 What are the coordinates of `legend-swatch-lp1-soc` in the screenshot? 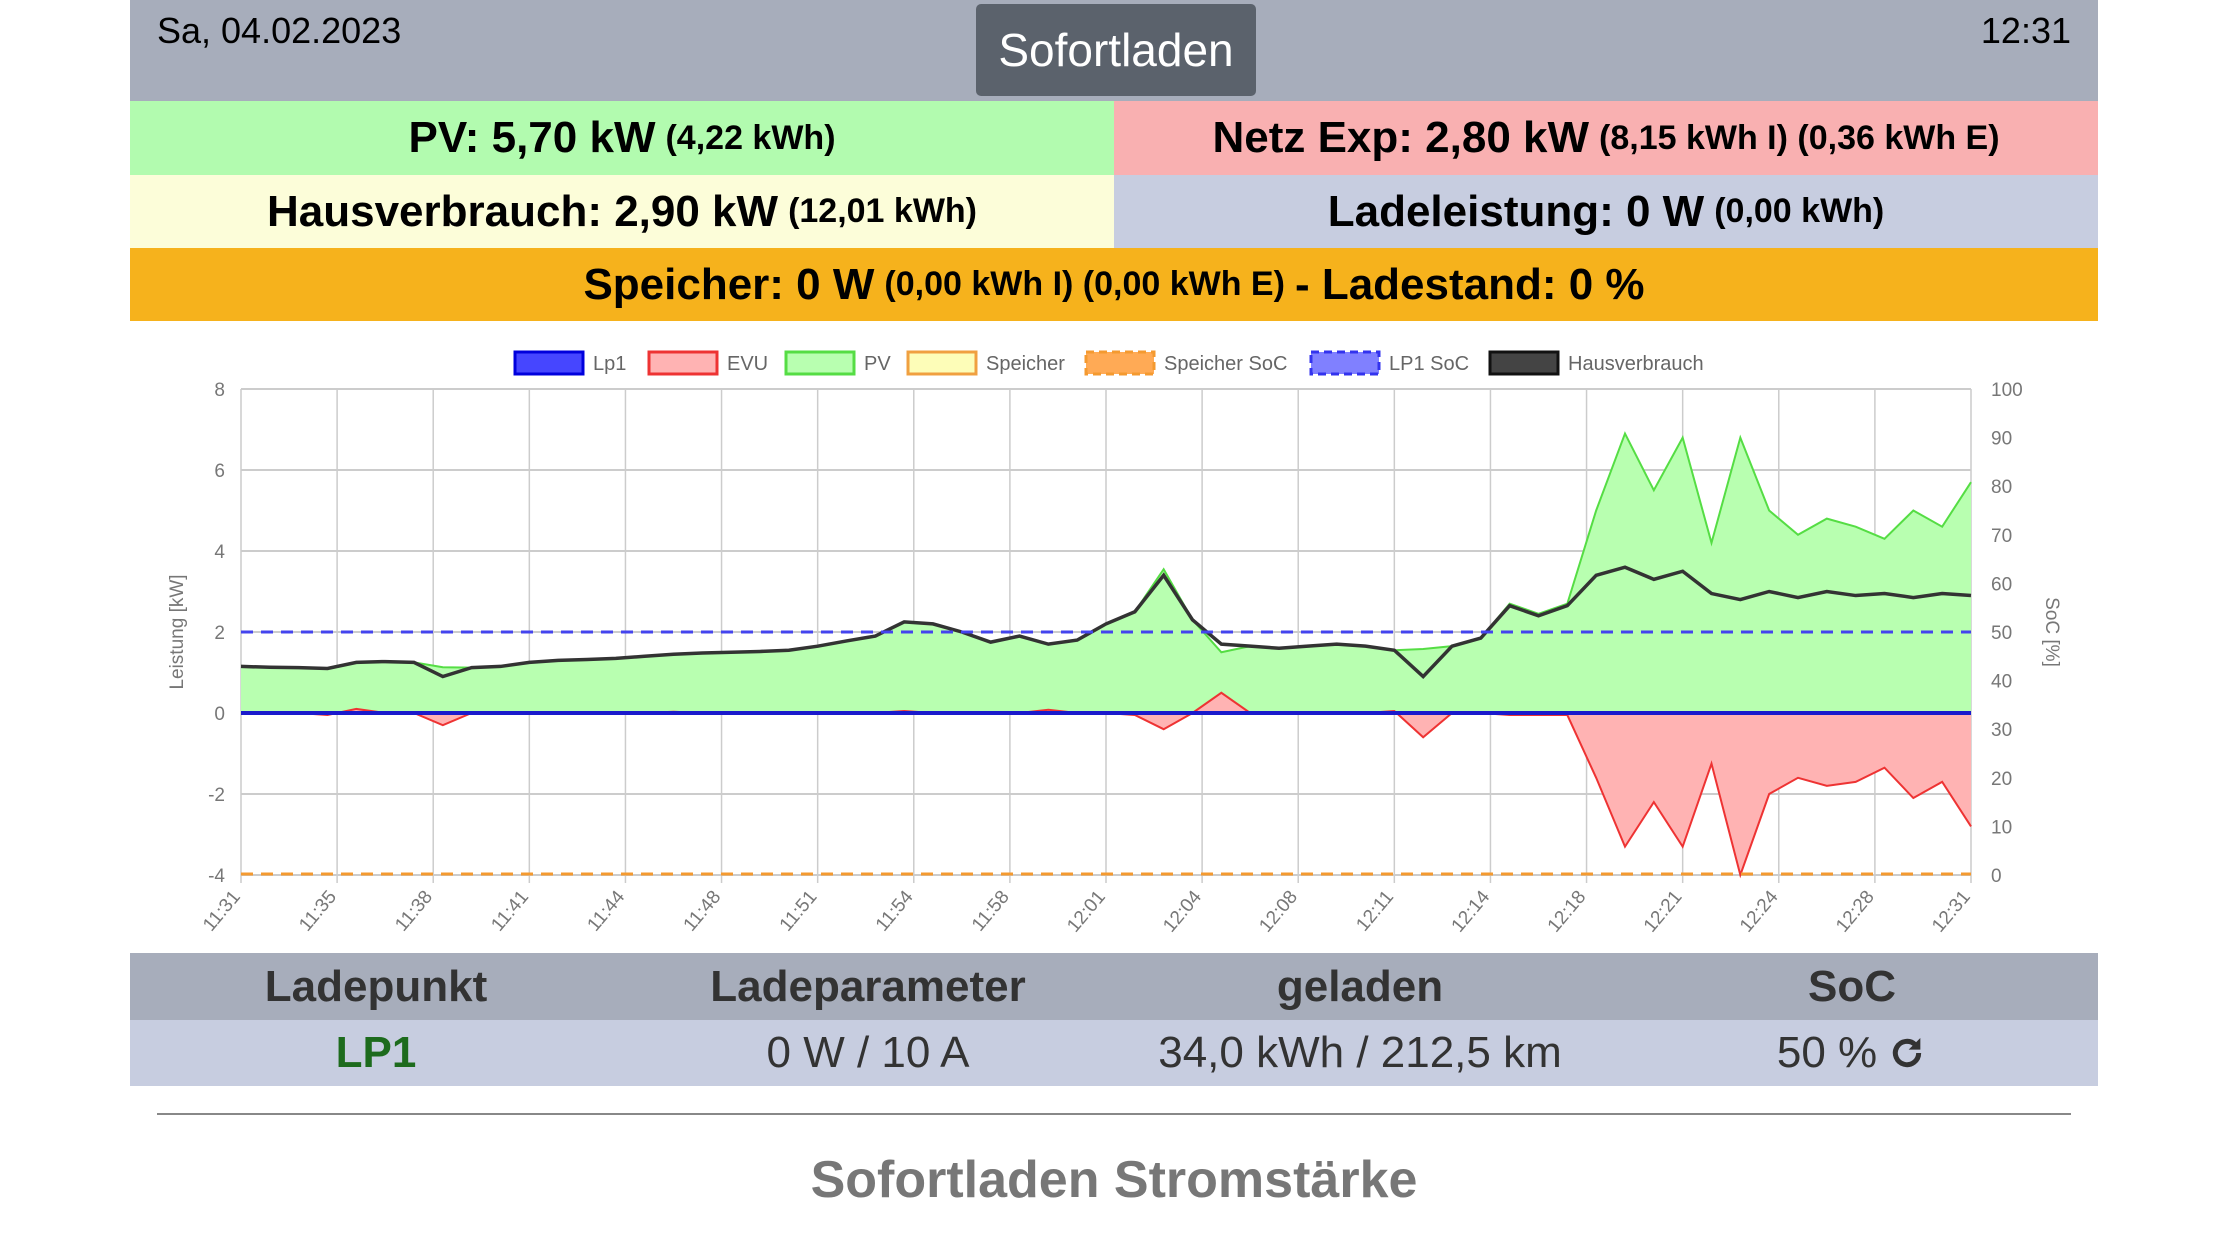 It's located at (1345, 363).